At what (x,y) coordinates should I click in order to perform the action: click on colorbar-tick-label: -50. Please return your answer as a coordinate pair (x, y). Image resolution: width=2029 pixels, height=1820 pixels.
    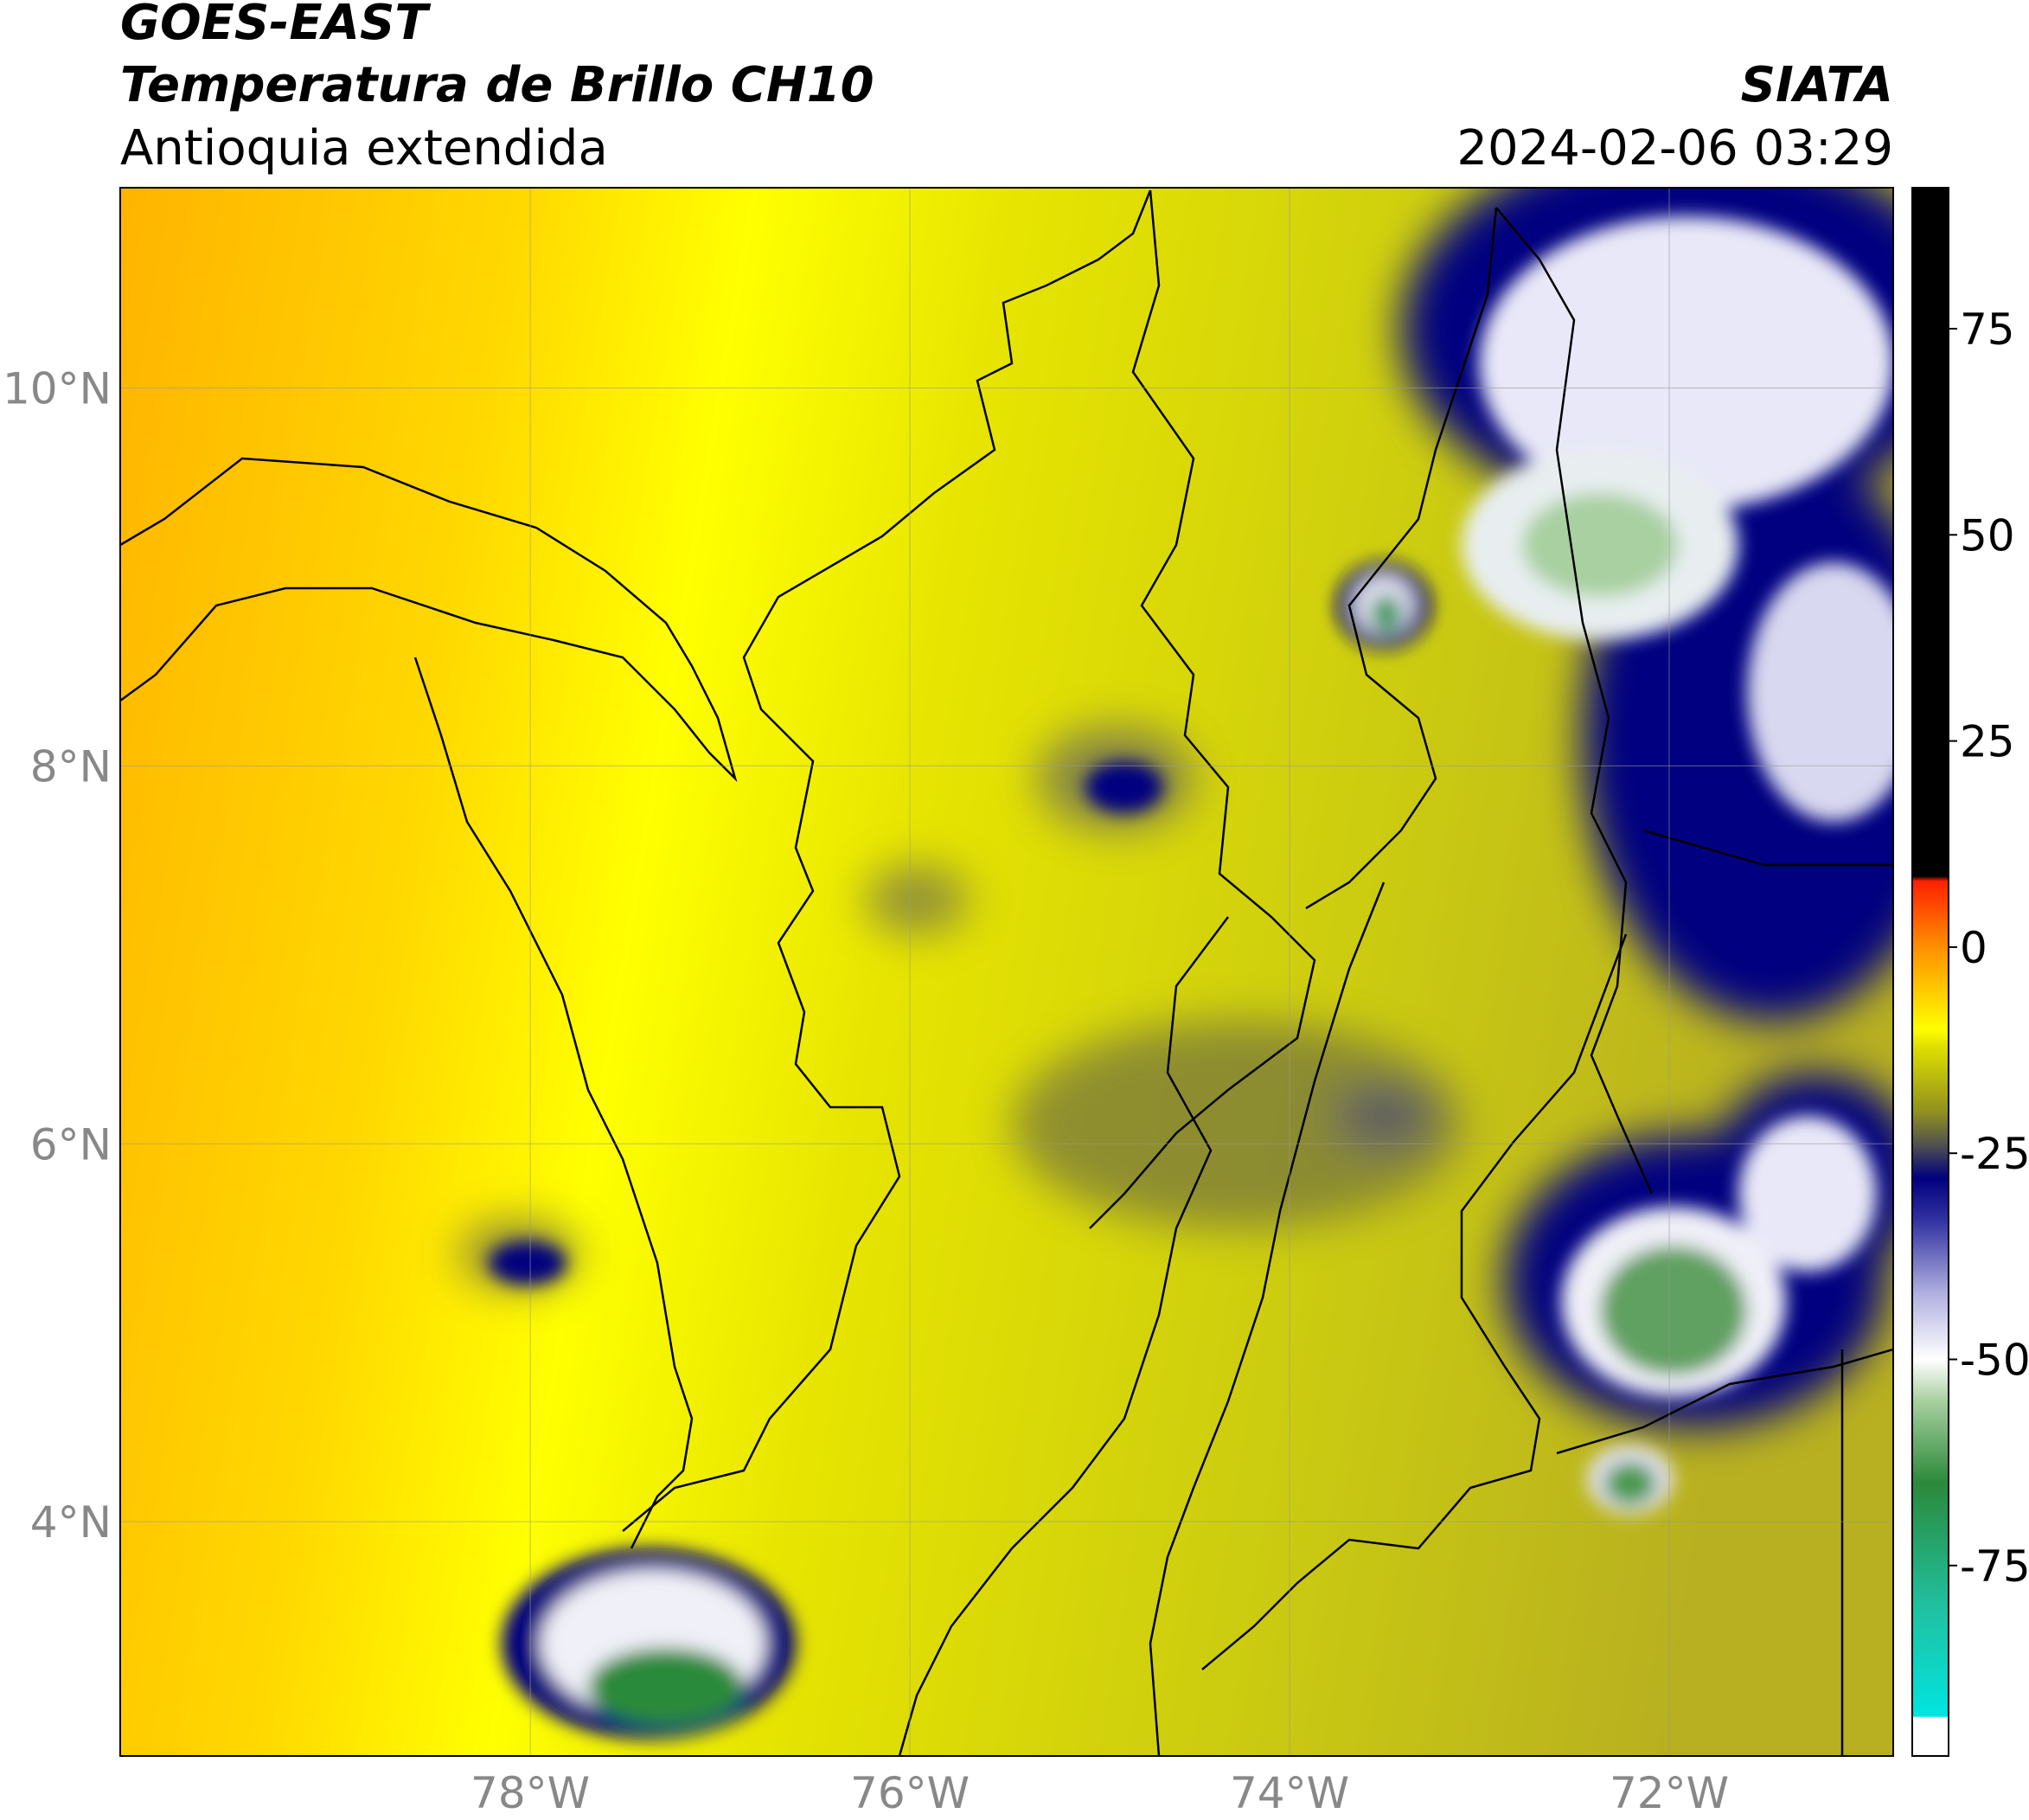
    Looking at the image, I should click on (1994, 1361).